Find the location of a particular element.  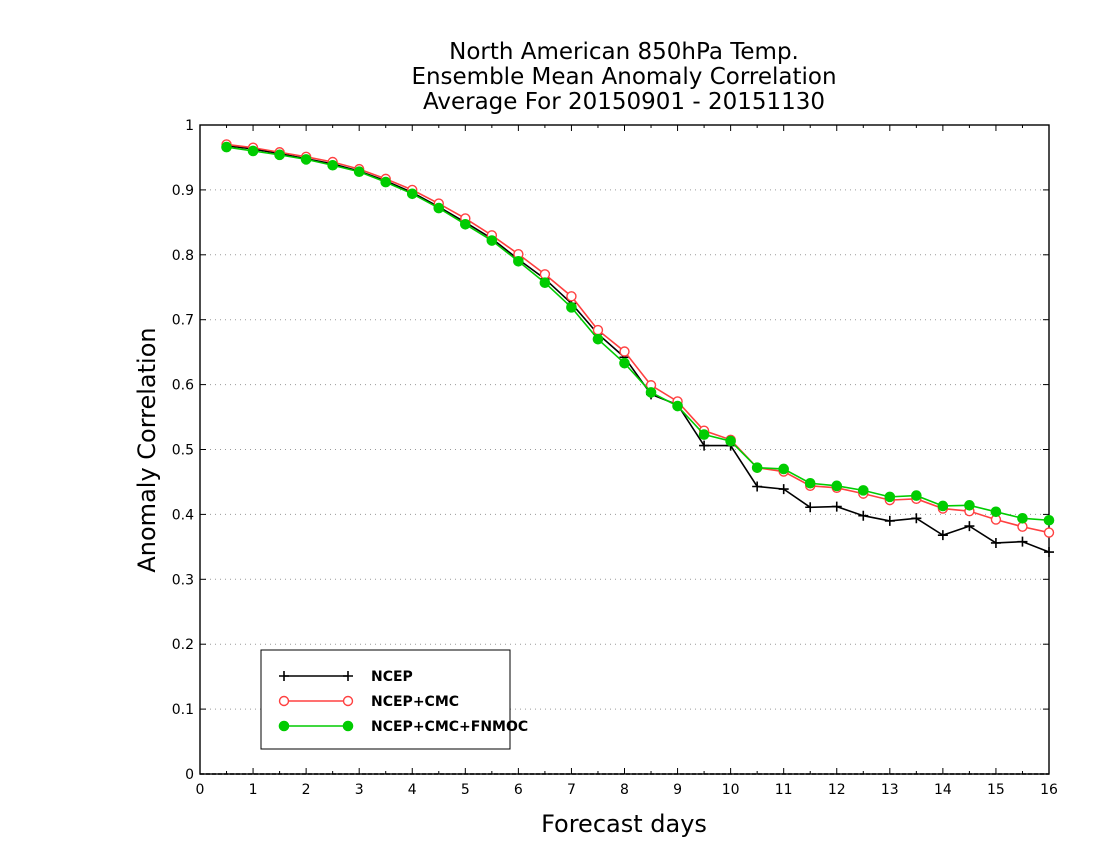

y-tick-label: 0.9 is located at coordinates (183, 191).